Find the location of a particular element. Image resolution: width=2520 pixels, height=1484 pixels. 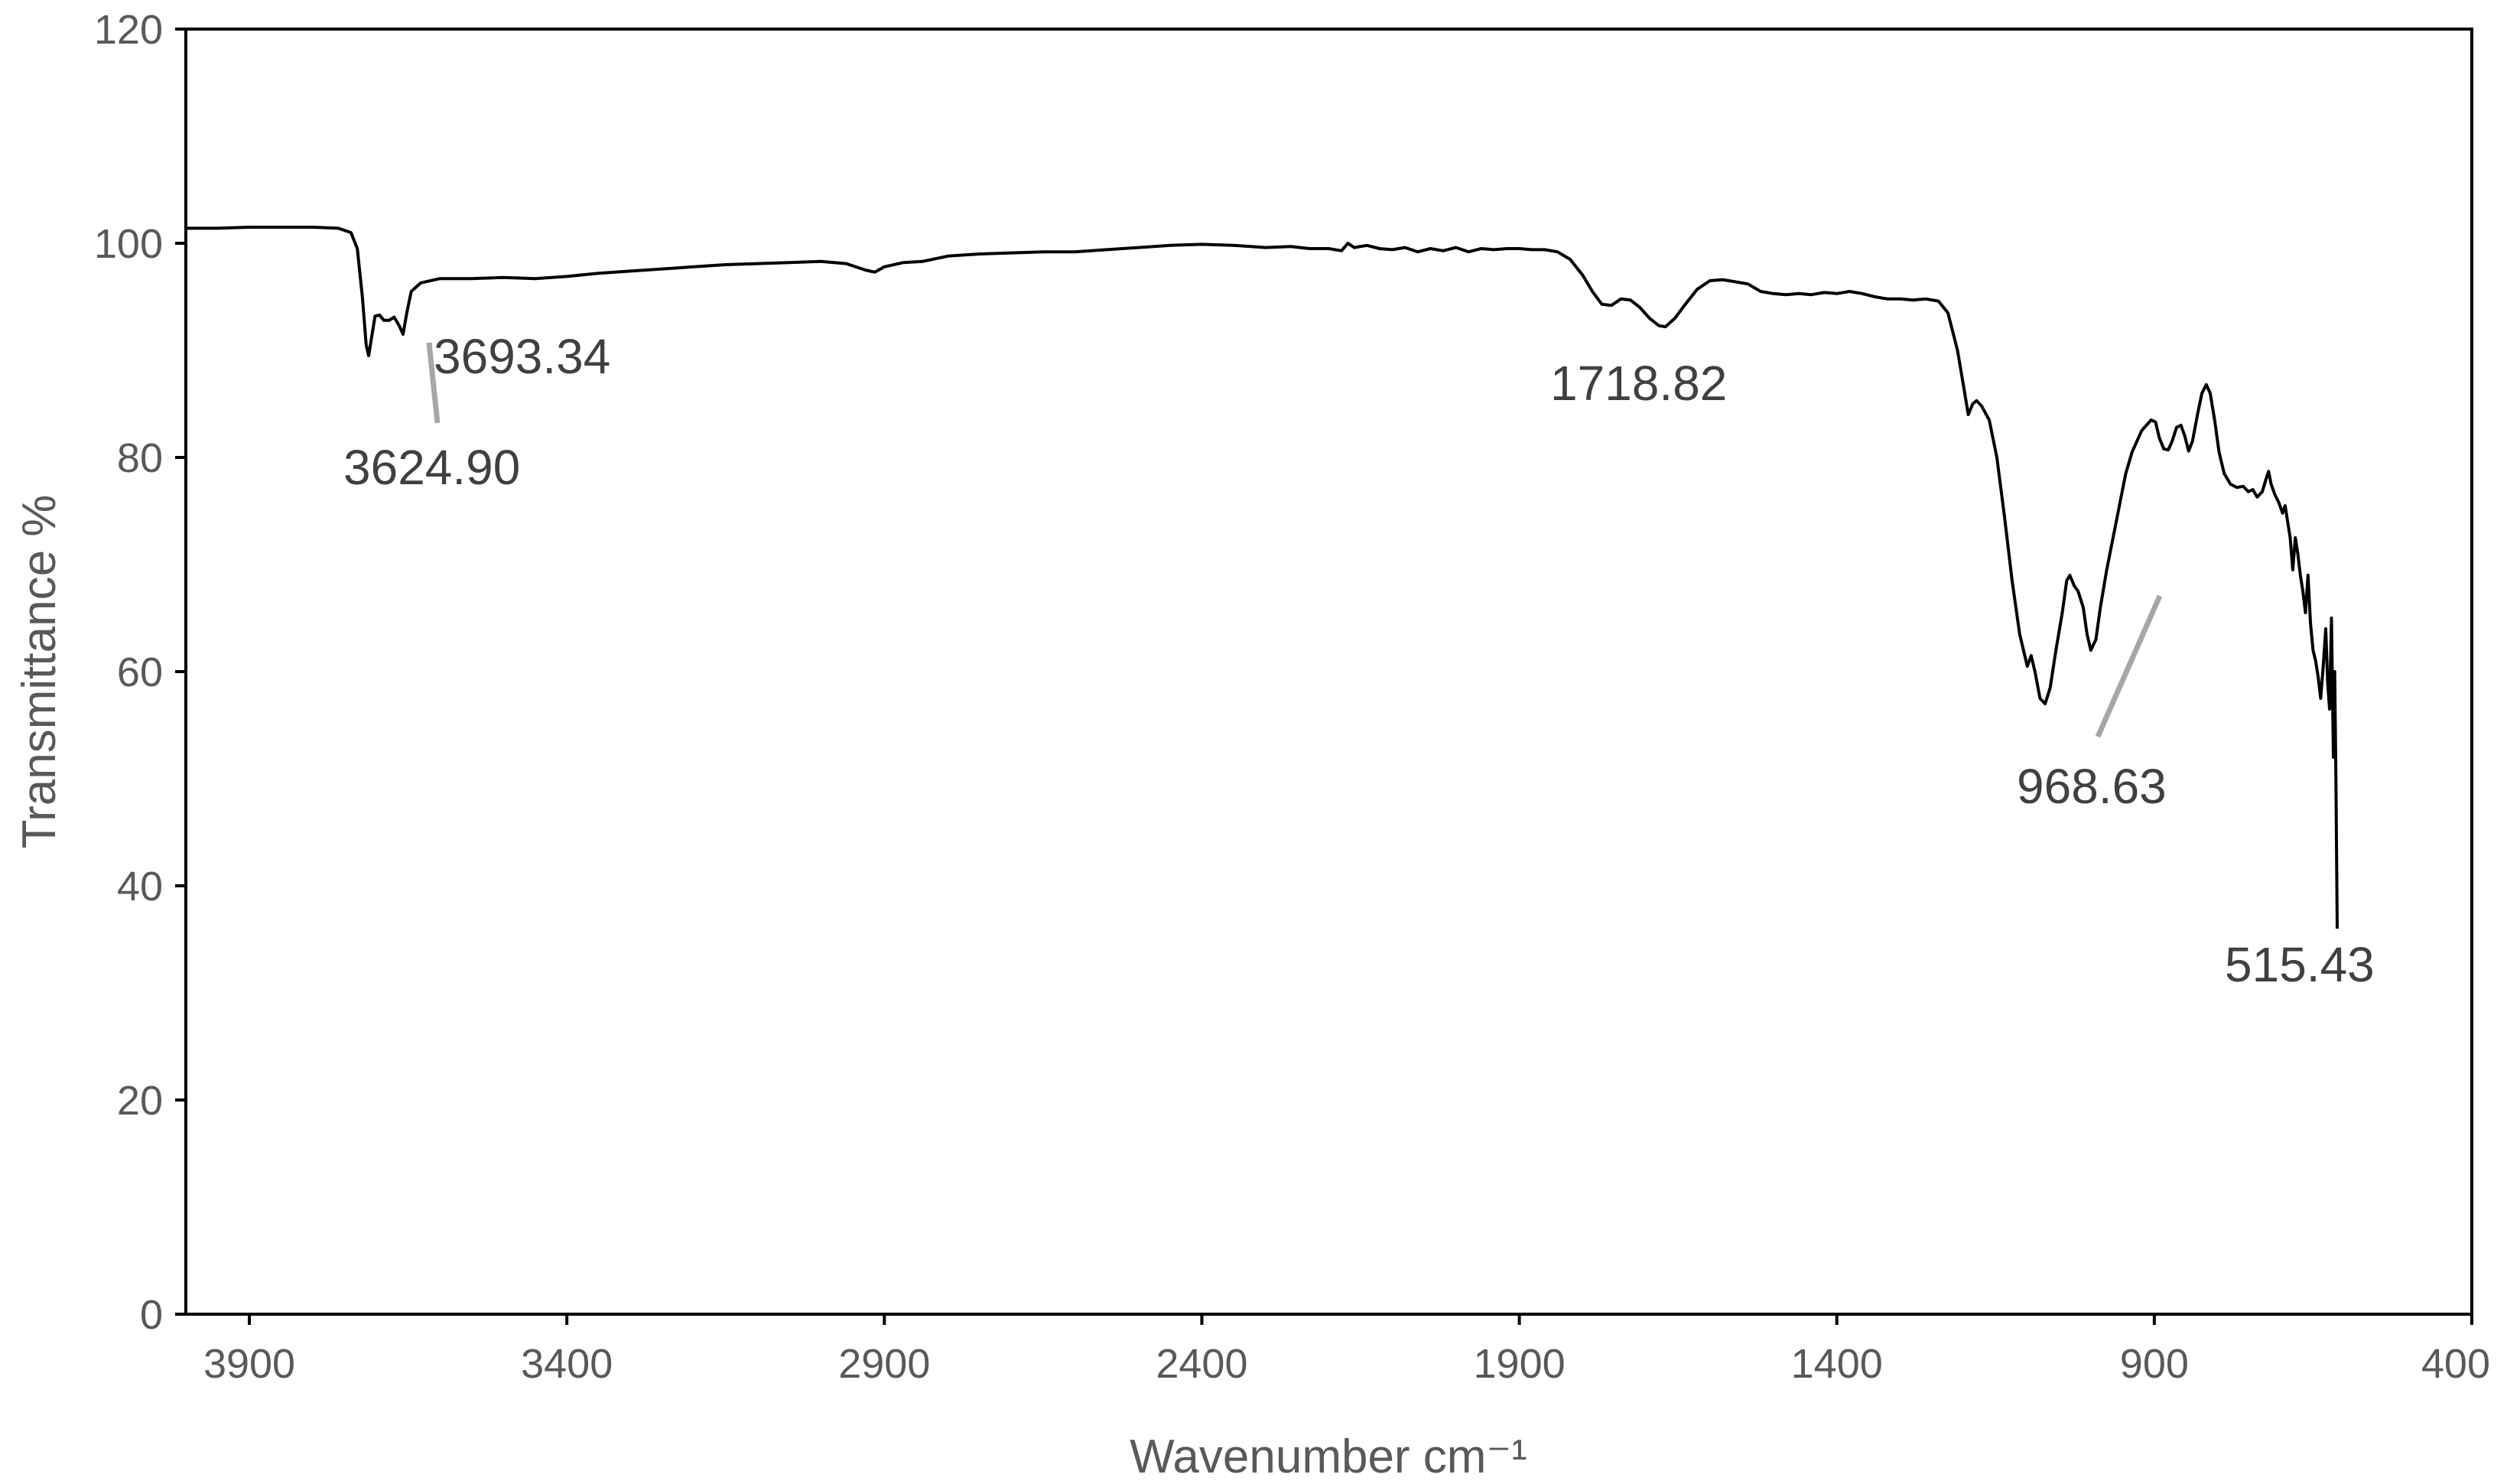

x-tick-label: 3900 is located at coordinates (249, 1364).